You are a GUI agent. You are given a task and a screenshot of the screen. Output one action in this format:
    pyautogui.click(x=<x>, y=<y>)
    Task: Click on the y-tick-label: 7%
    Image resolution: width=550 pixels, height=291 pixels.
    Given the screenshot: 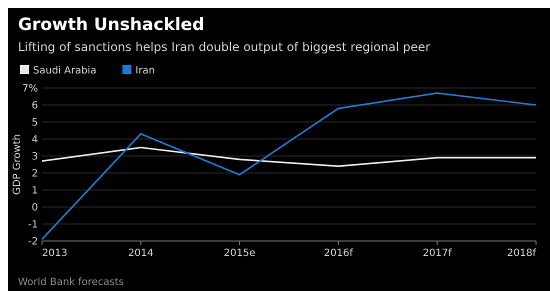 What is the action you would take?
    pyautogui.click(x=30, y=89)
    